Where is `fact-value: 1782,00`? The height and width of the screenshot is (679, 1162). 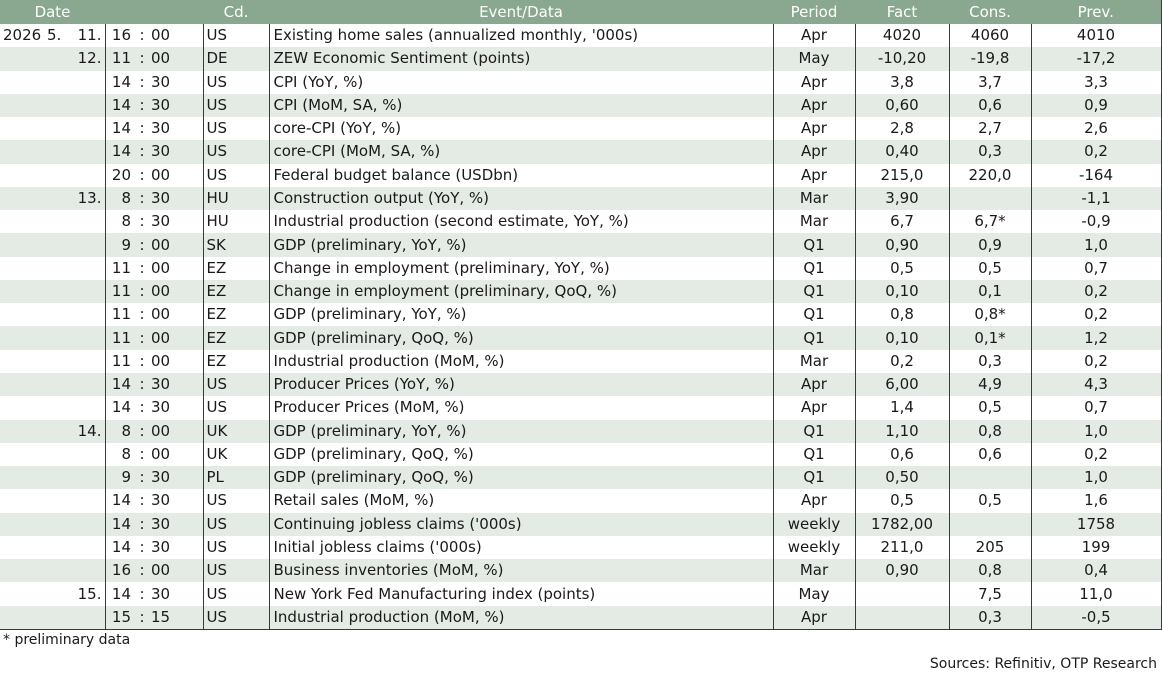
fact-value: 1782,00 is located at coordinates (902, 524).